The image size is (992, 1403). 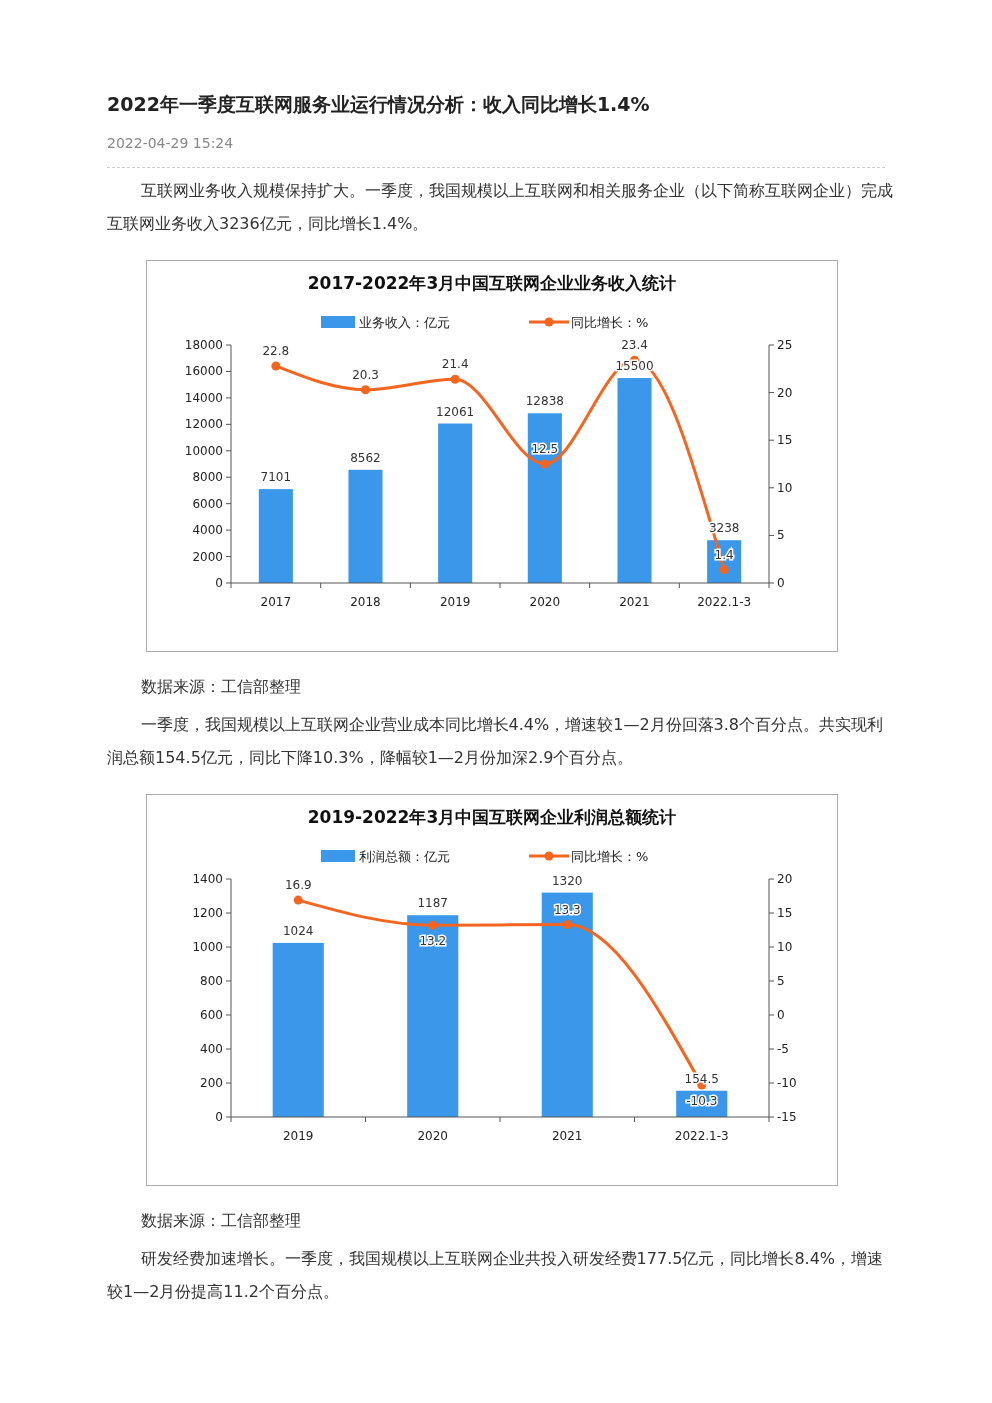 I want to click on y2-tick-label: -15, so click(x=787, y=1117).